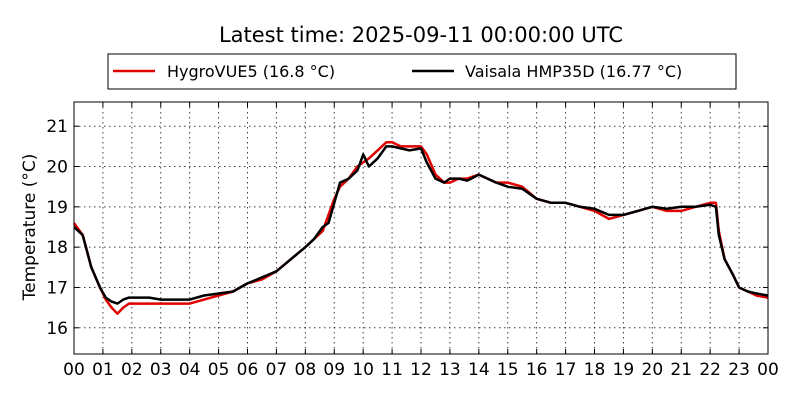  I want to click on x-tick-label: 05, so click(219, 370).